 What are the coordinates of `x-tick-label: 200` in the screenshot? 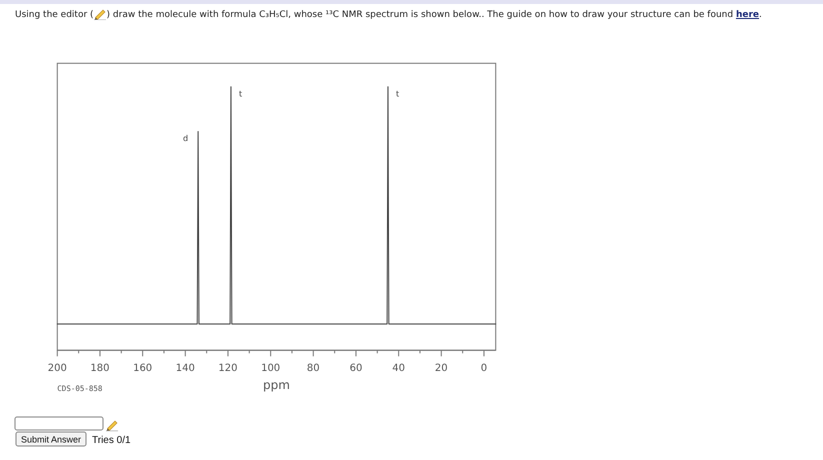 It's located at (57, 368).